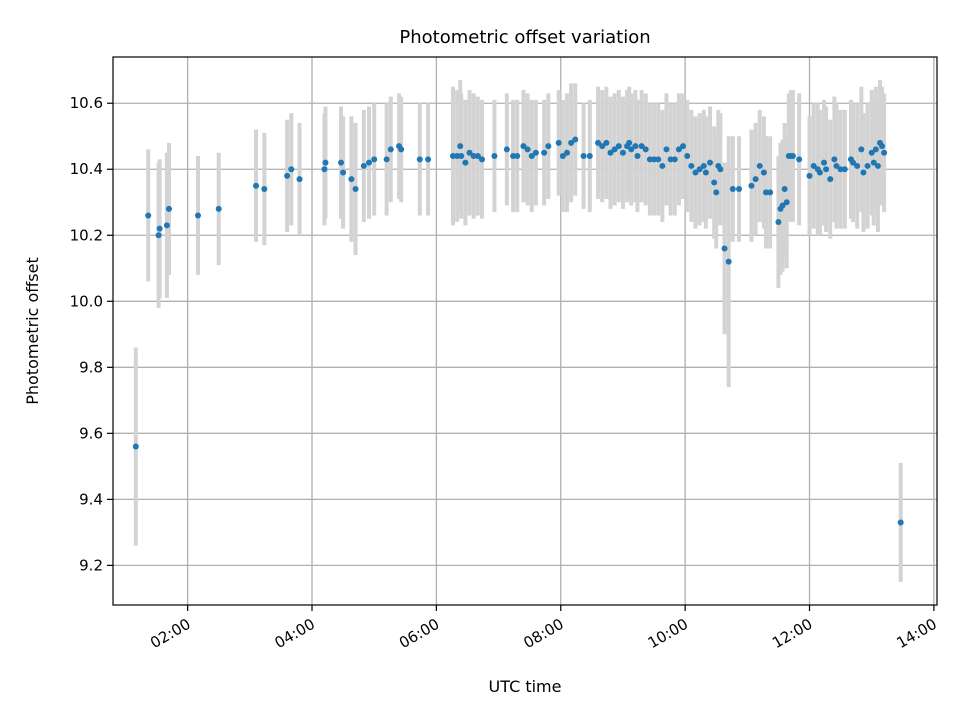 The height and width of the screenshot is (720, 960). I want to click on x-axis-label: UTC time, so click(525, 686).